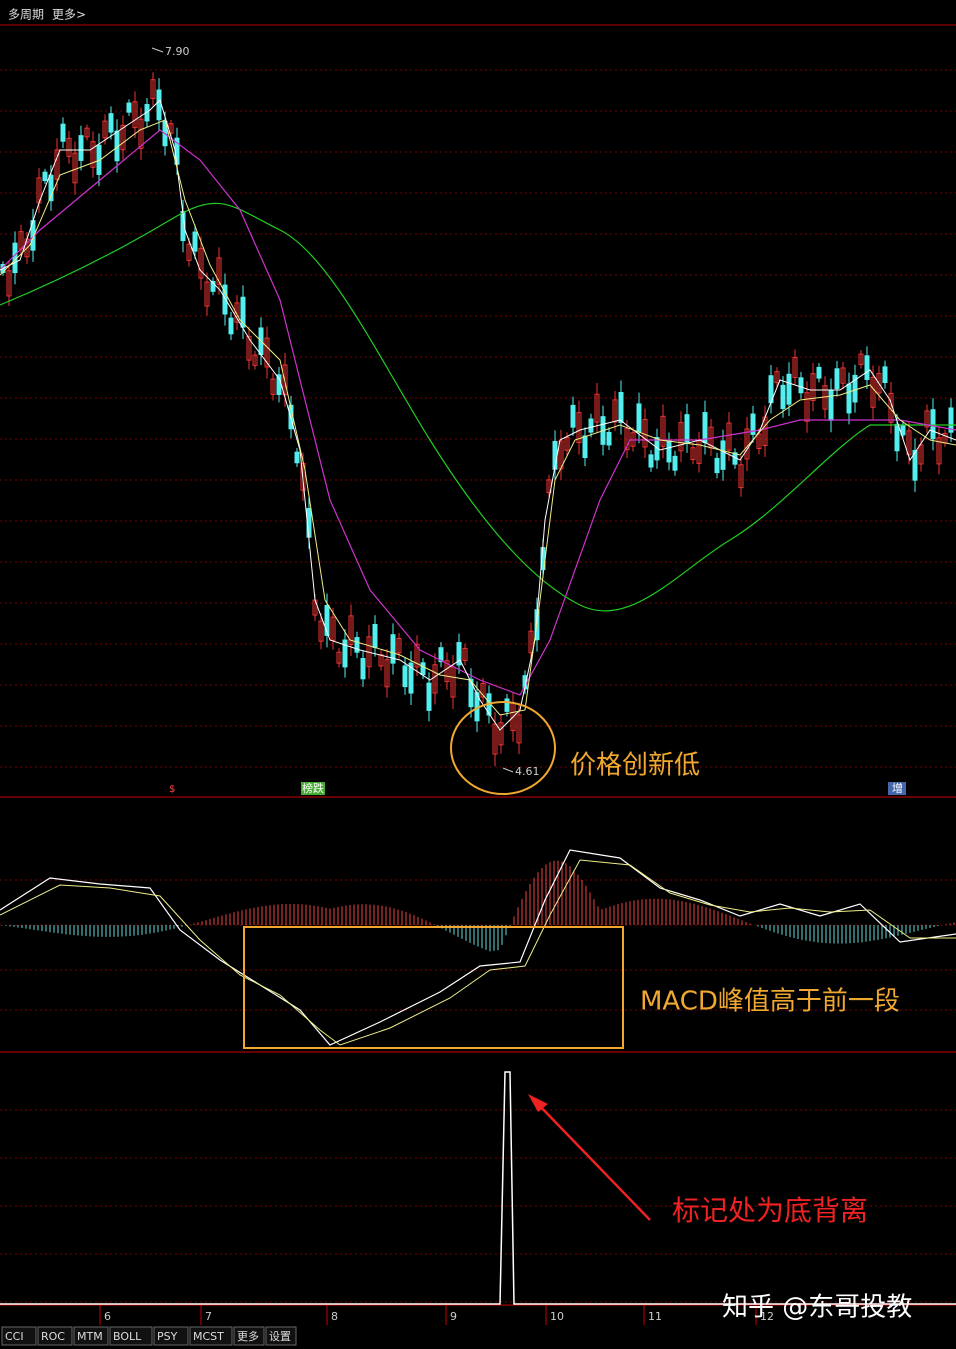 This screenshot has height=1349, width=956. I want to click on tab-label: ROC, so click(53, 1336).